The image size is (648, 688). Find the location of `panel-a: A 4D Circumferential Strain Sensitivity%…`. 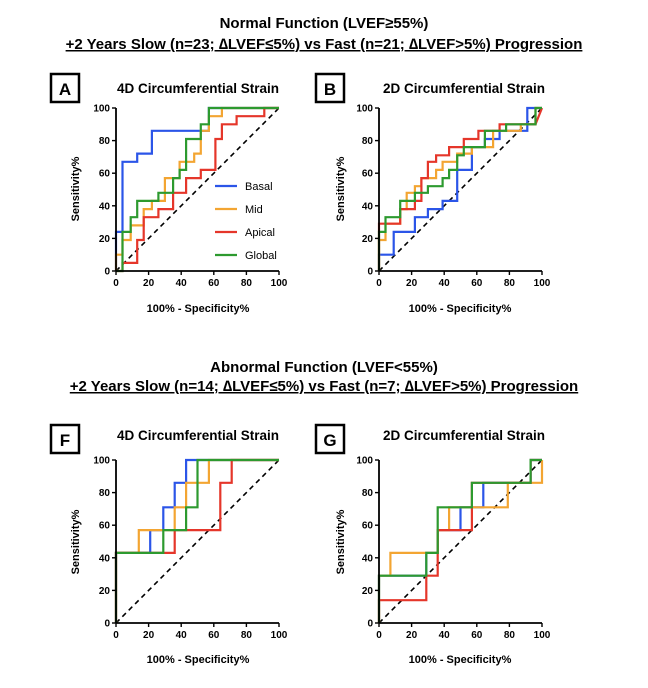

panel-a: A 4D Circumferential Strain Sensitivity%… is located at coordinates (168, 193).